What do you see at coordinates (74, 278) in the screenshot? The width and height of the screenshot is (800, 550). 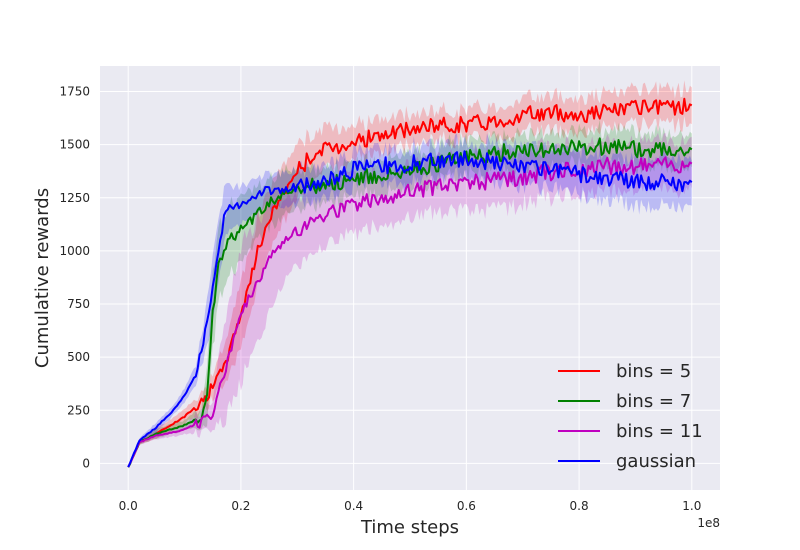 I see `y-tick-labels: 0 250 500 750 1000 1250 1500 1750` at bounding box center [74, 278].